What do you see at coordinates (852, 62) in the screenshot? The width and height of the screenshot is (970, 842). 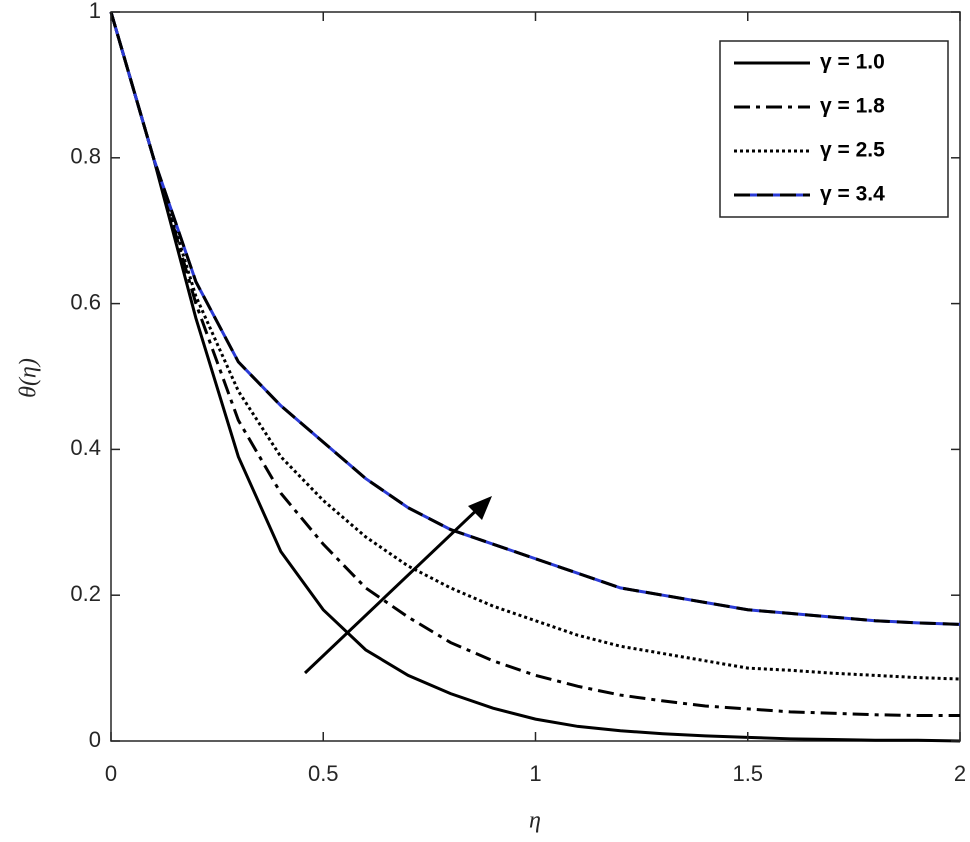 I see `legend-label: γ = 1.0` at bounding box center [852, 62].